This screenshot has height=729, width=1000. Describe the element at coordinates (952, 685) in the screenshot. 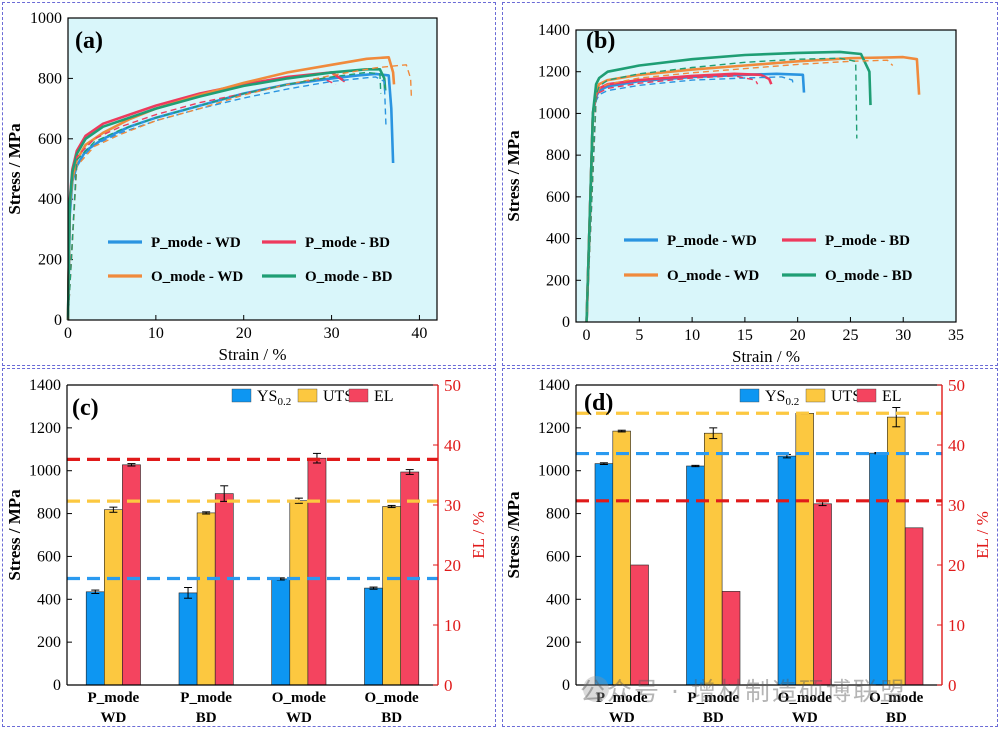

I see `y2-tick-label-d: 0` at that location.